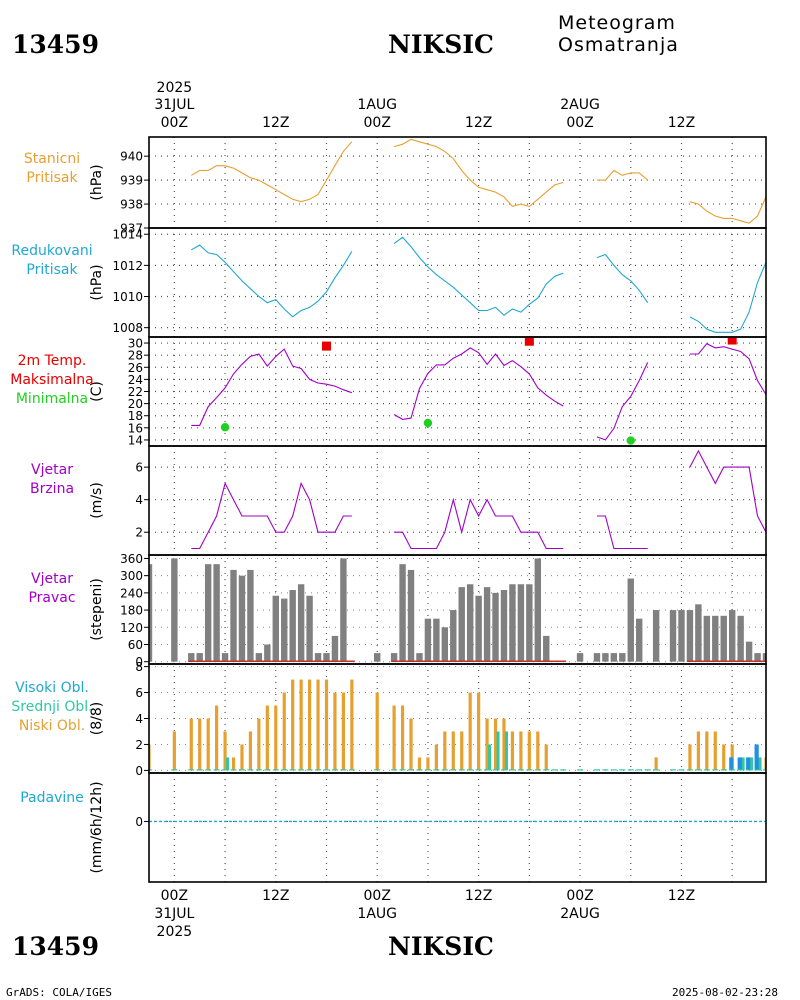 This screenshot has width=800, height=1000. What do you see at coordinates (51, 707) in the screenshot?
I see `panel-label: Srednji Obl.` at bounding box center [51, 707].